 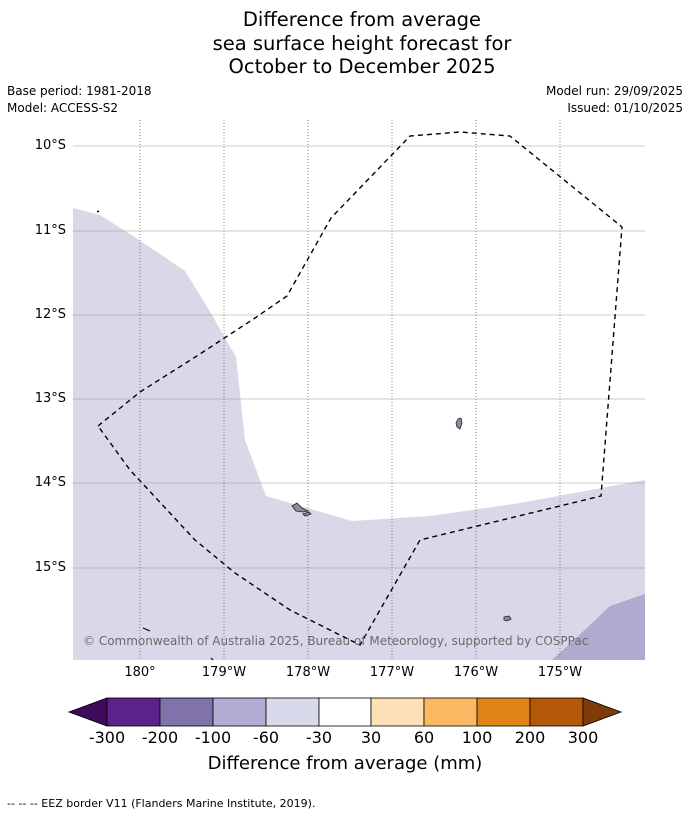 What do you see at coordinates (50, 314) in the screenshot?
I see `lat-label: 12°S` at bounding box center [50, 314].